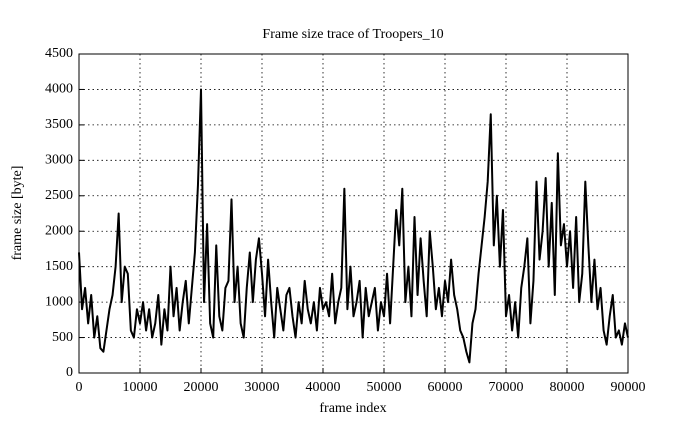  What do you see at coordinates (201, 387) in the screenshot?
I see `x-tick-label: 20000` at bounding box center [201, 387].